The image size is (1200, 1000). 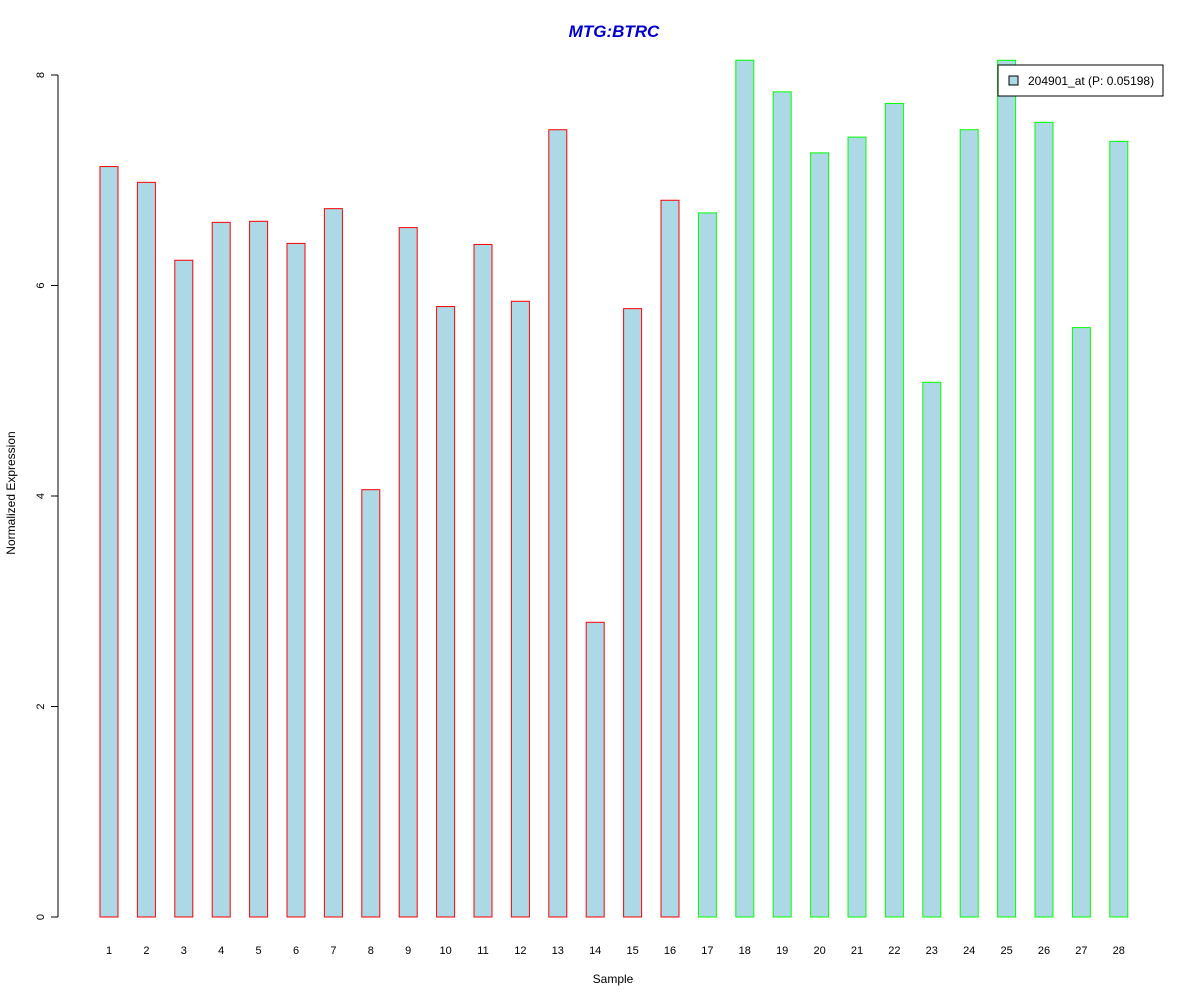 I want to click on x-tick-label: 7, so click(x=333, y=951).